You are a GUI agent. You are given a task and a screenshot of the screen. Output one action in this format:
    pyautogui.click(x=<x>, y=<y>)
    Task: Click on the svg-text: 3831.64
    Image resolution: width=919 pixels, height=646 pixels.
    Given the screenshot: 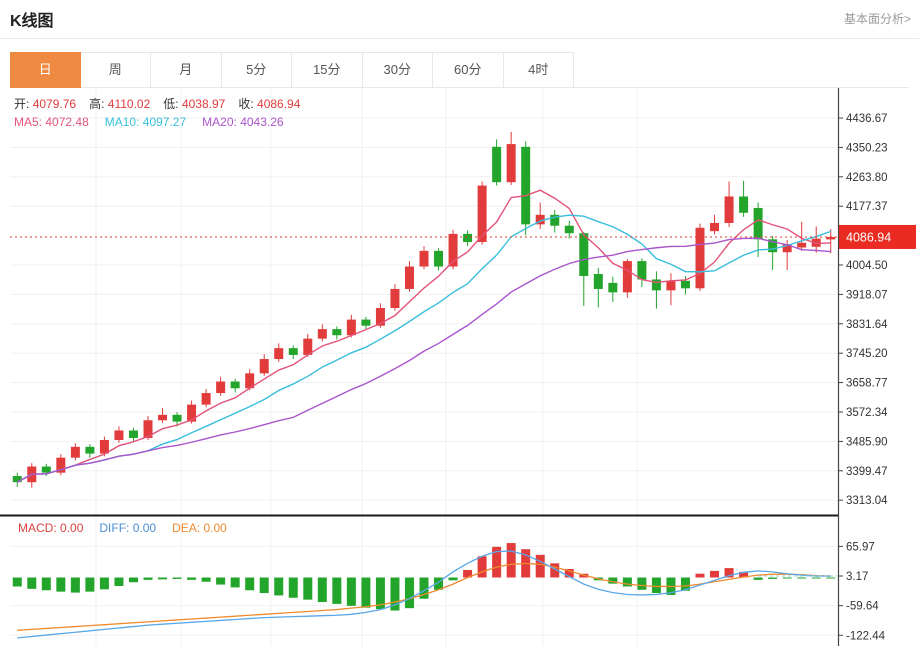 What is the action you would take?
    pyautogui.click(x=867, y=325)
    